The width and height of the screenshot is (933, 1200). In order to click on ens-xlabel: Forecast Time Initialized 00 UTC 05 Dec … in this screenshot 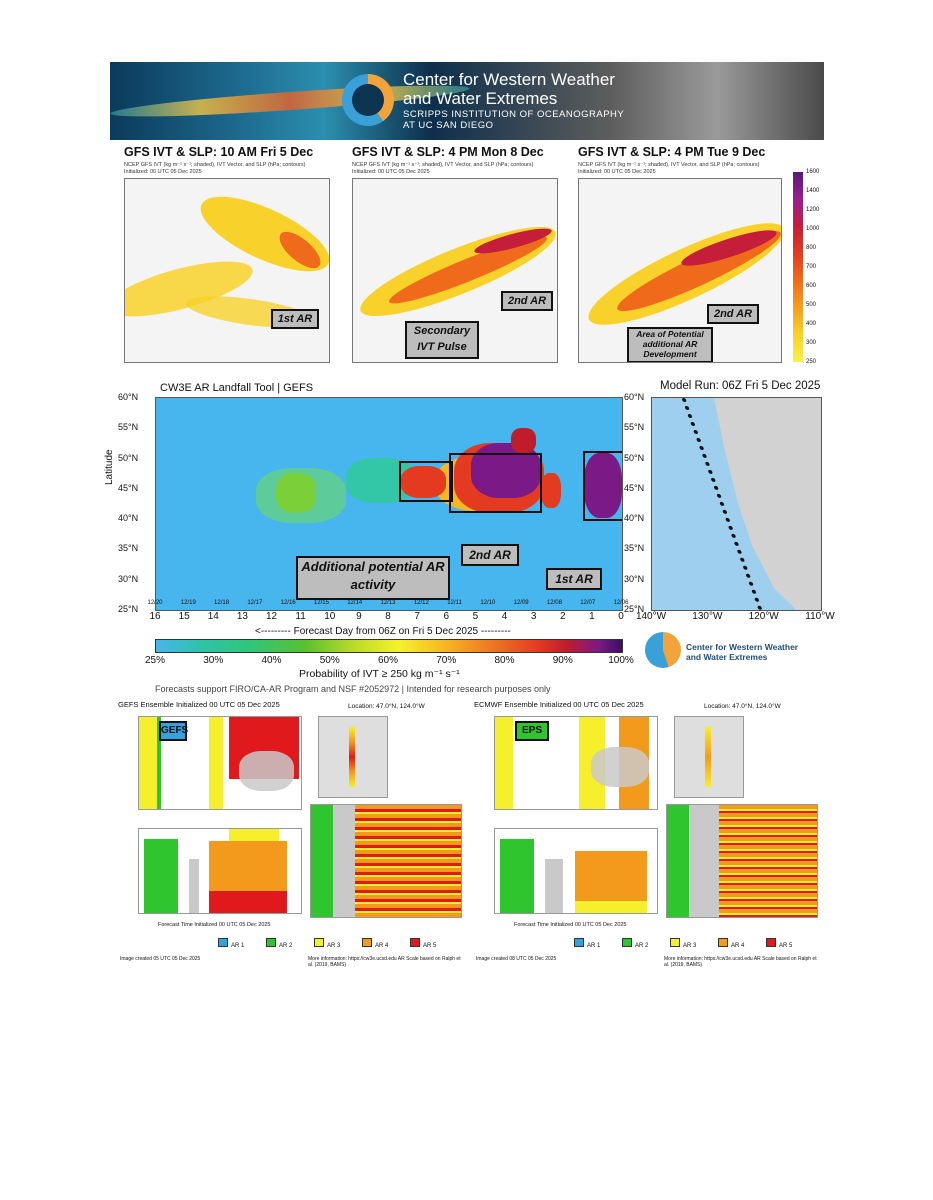, I will do `click(570, 925)`.